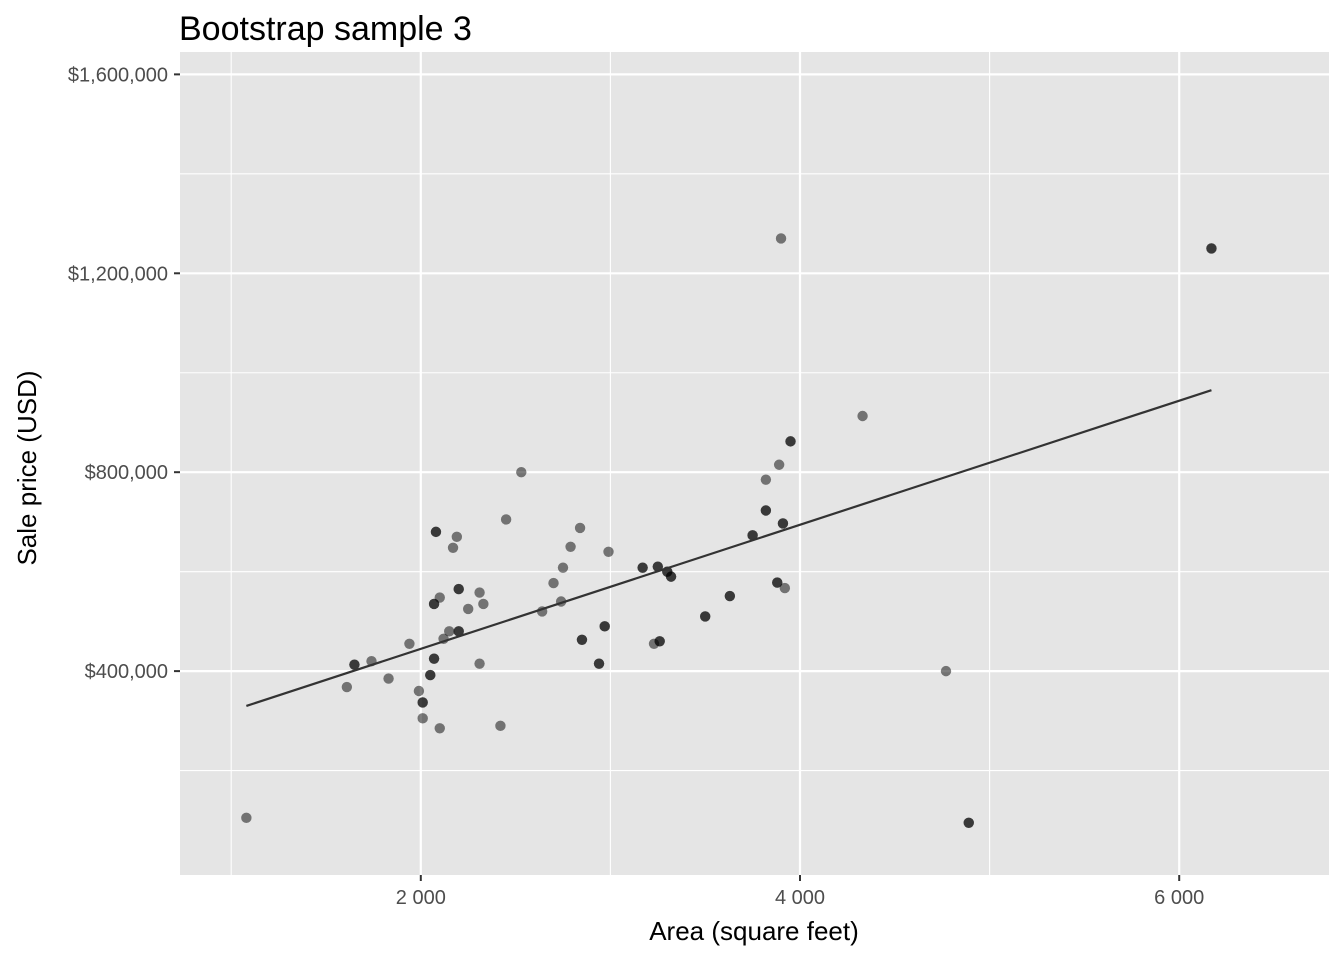 The height and width of the screenshot is (960, 1344). What do you see at coordinates (754, 931) in the screenshot?
I see `x-axis-title: Area (square feet)` at bounding box center [754, 931].